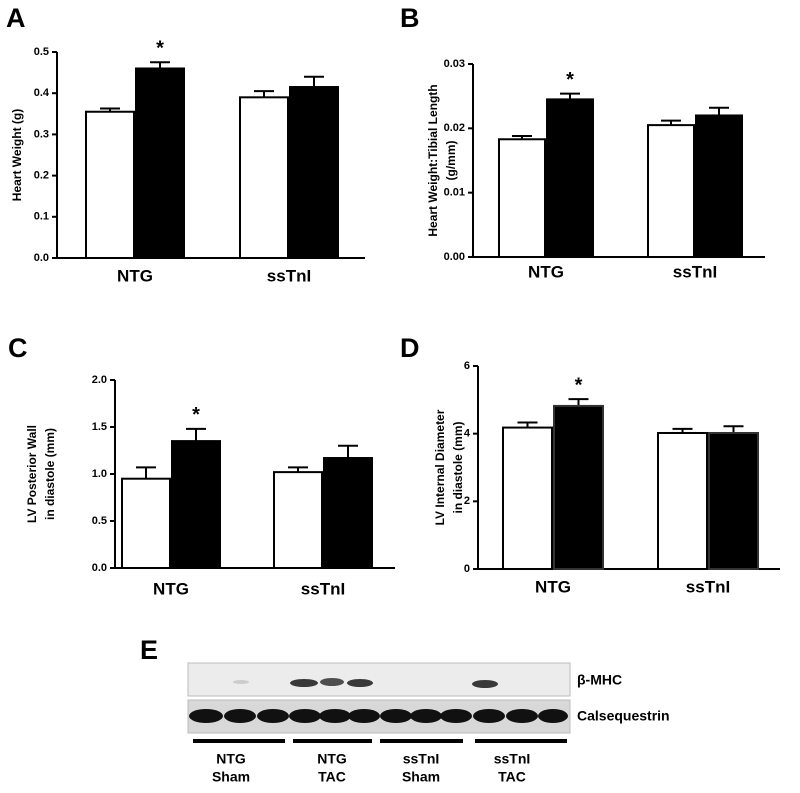 This screenshot has height=793, width=800. Describe the element at coordinates (16, 18) in the screenshot. I see `panel-letter: A` at that location.